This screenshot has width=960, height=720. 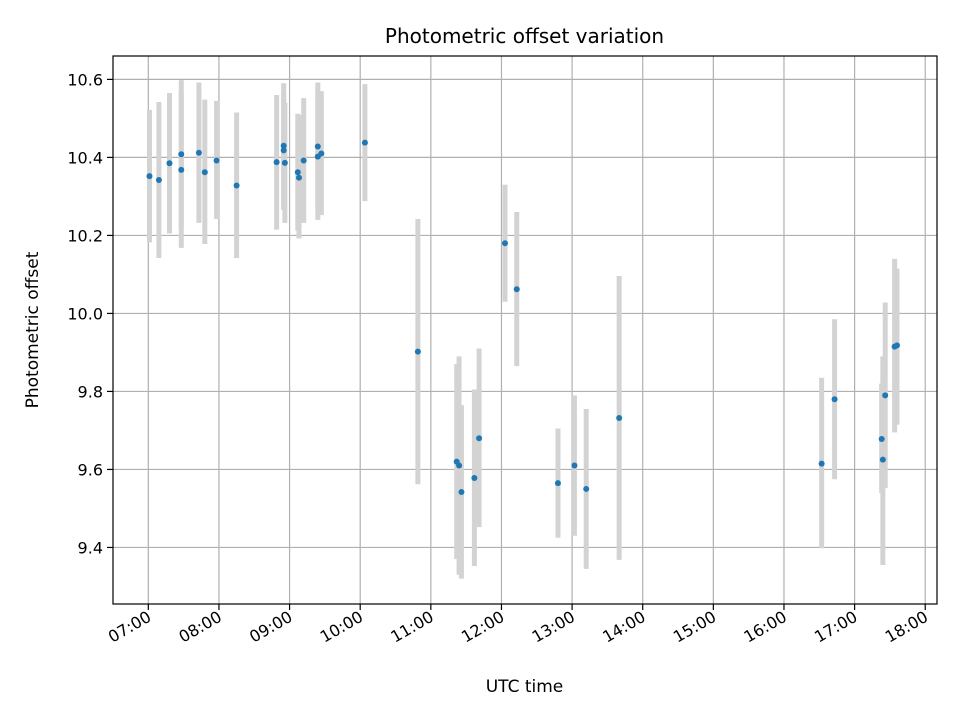 What do you see at coordinates (525, 687) in the screenshot?
I see `x-axis-title: UTC time` at bounding box center [525, 687].